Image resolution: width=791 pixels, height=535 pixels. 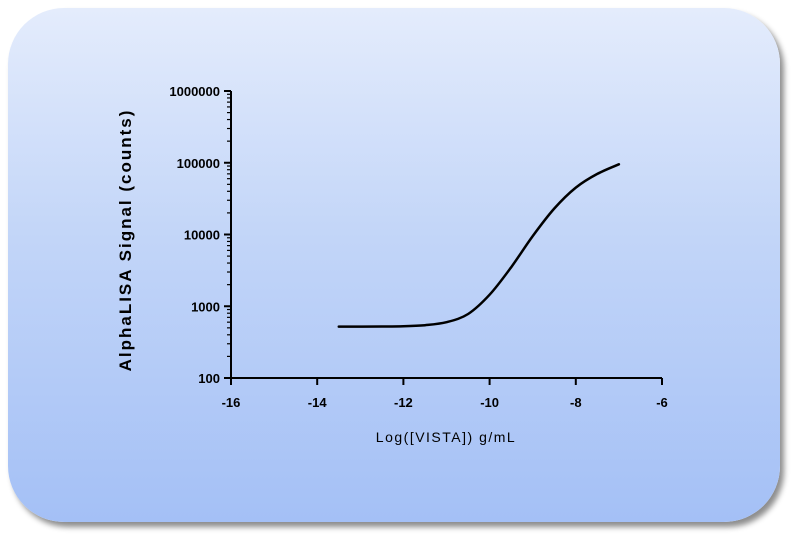 I want to click on y-tick-label: 10000, so click(x=202, y=235).